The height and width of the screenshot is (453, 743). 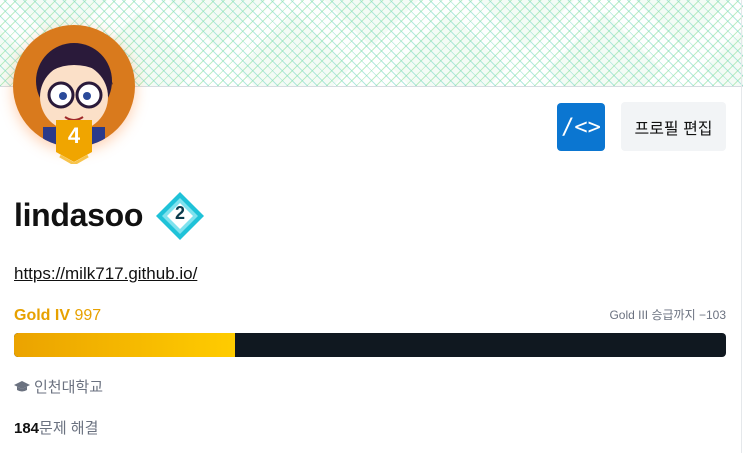 What do you see at coordinates (179, 213) in the screenshot?
I see `class-badge-number: 2` at bounding box center [179, 213].